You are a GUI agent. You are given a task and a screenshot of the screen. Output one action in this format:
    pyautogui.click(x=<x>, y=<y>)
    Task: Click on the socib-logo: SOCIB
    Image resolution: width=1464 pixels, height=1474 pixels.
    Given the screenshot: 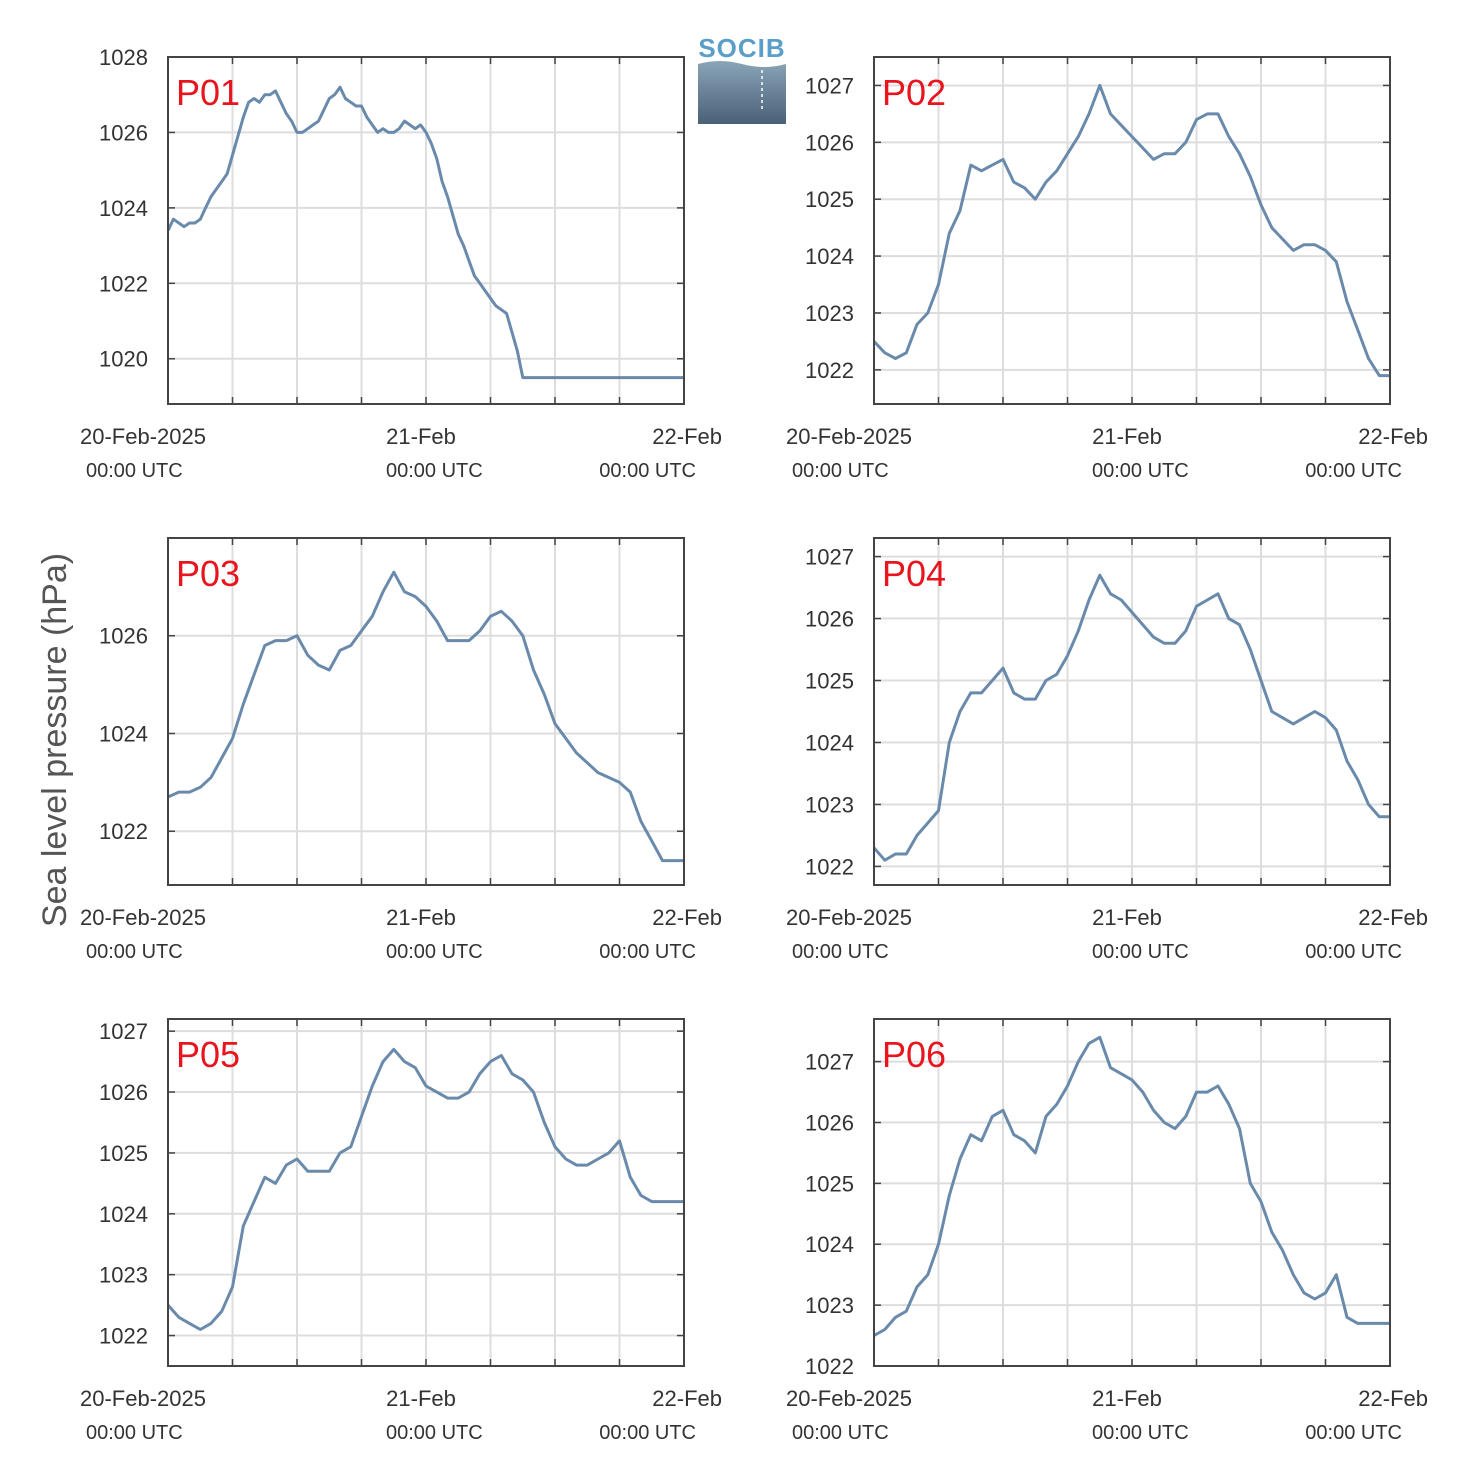 What is the action you would take?
    pyautogui.click(x=742, y=78)
    